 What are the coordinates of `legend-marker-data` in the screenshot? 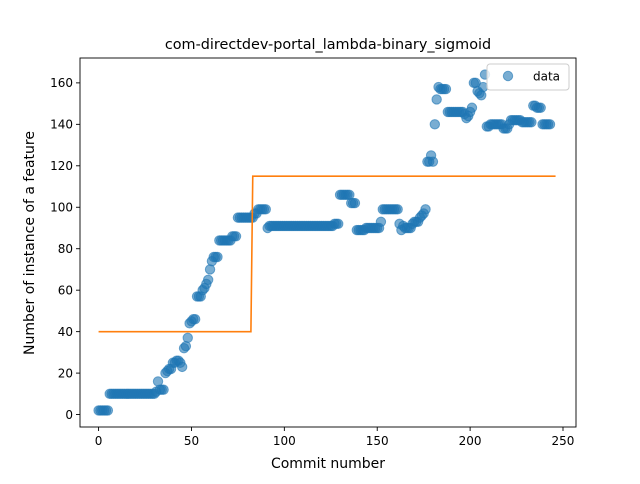 It's located at (508, 76).